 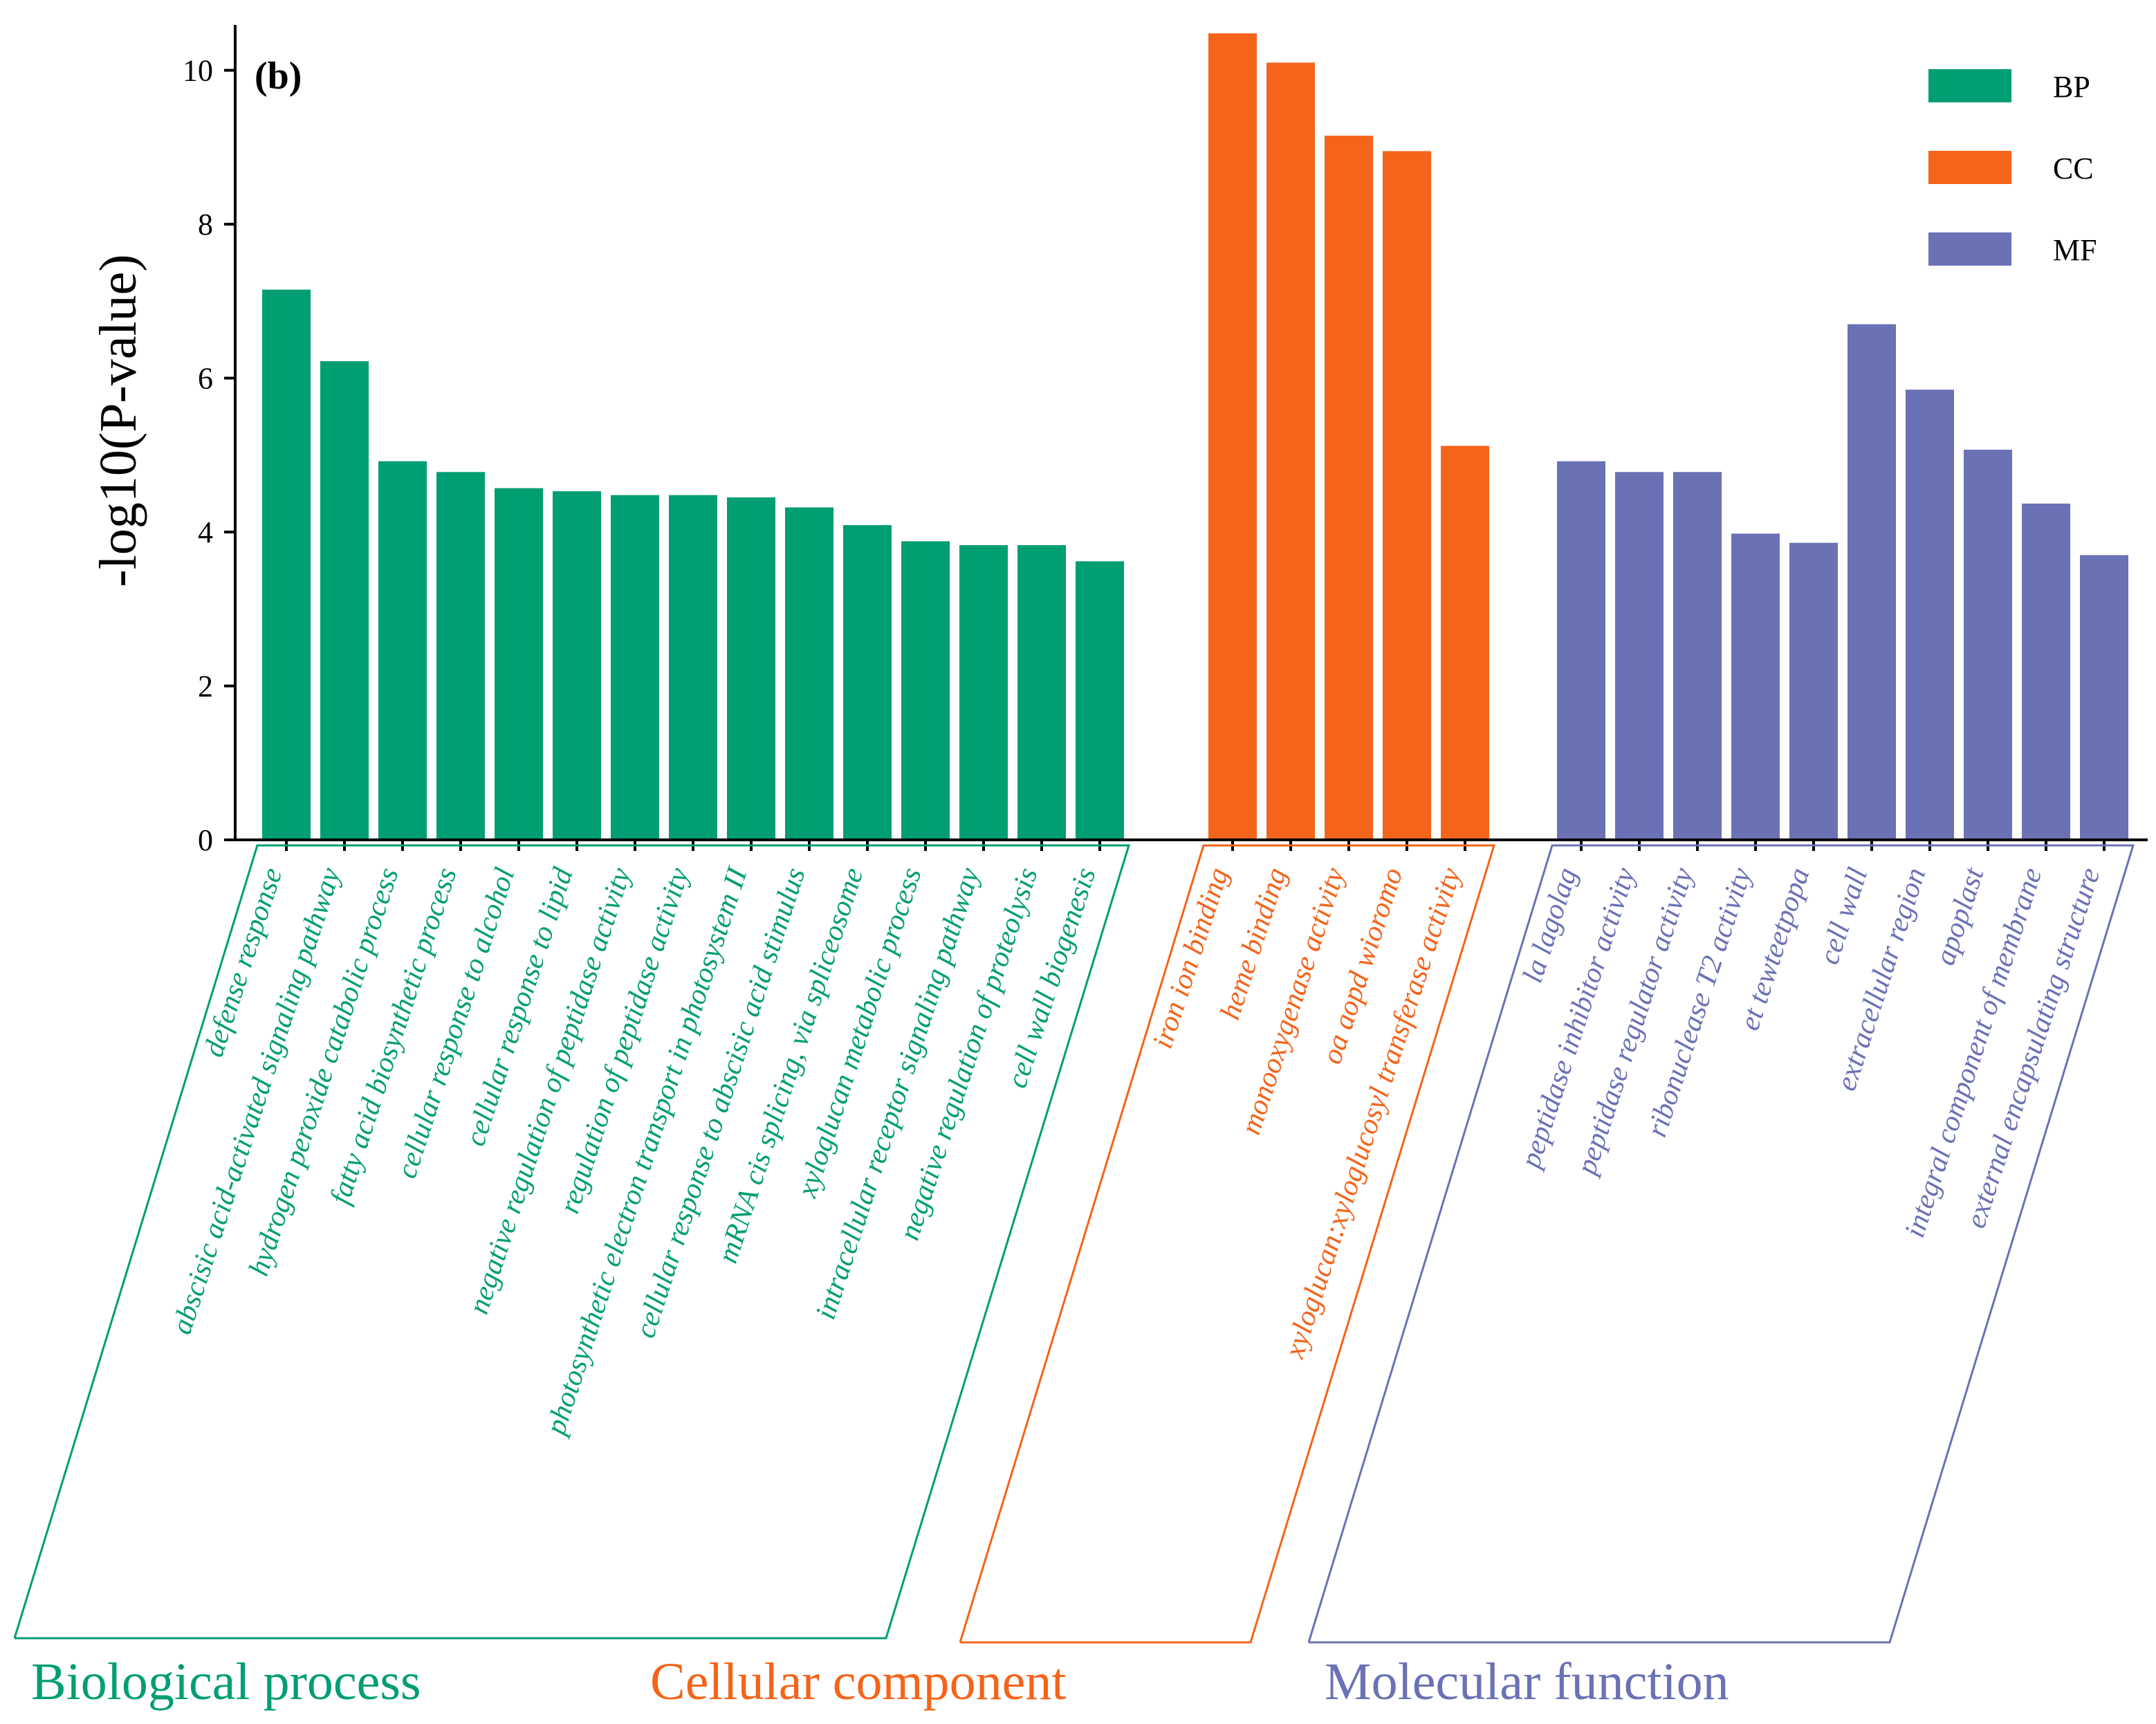 I want to click on y-tick-label: 10, so click(x=198, y=71).